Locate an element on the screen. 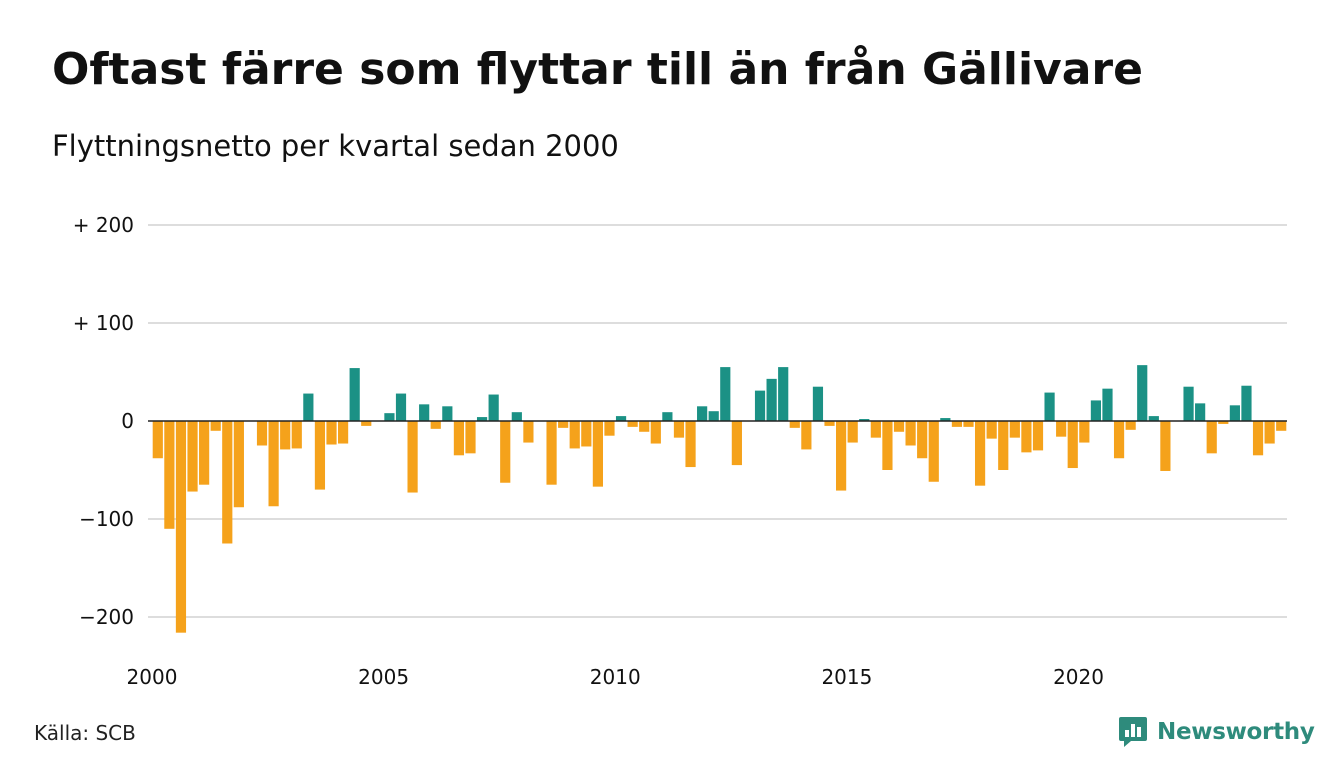  y-axis-labels: + 200 + 100 0 −100 −200 is located at coordinates (103, 421).